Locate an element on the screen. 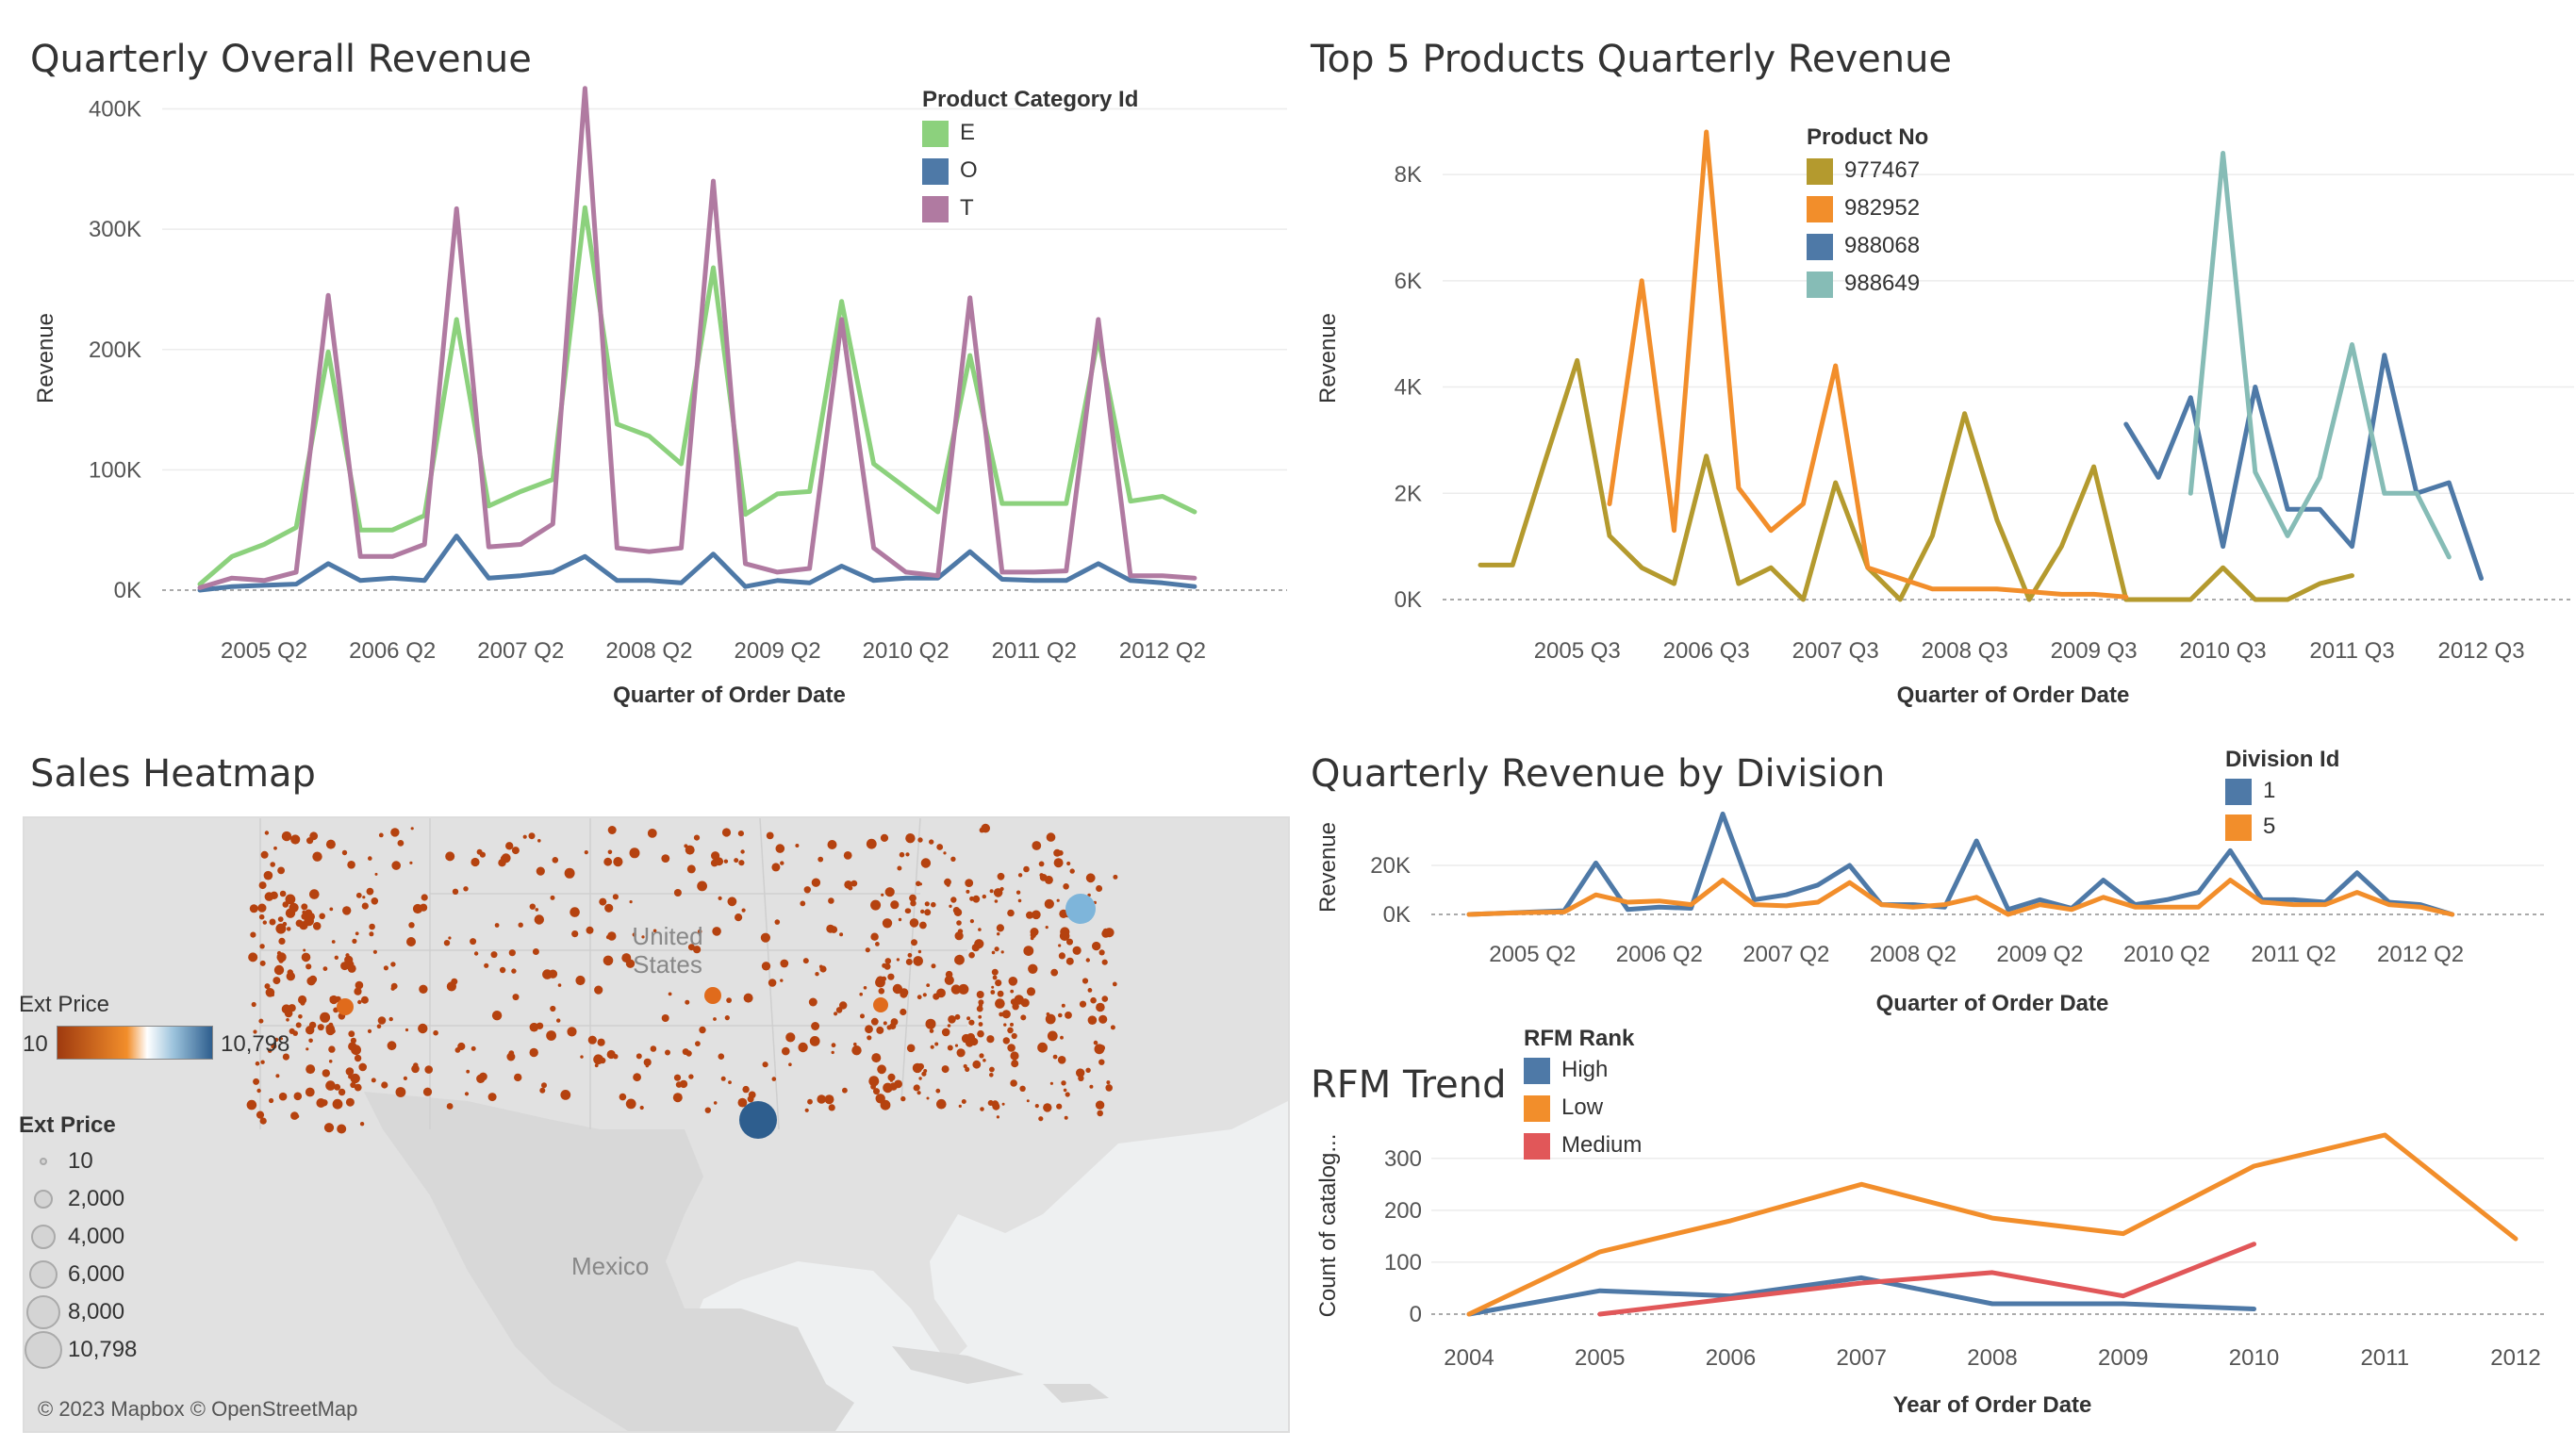 The height and width of the screenshot is (1448, 2576). legend-label-overall: T is located at coordinates (967, 208).